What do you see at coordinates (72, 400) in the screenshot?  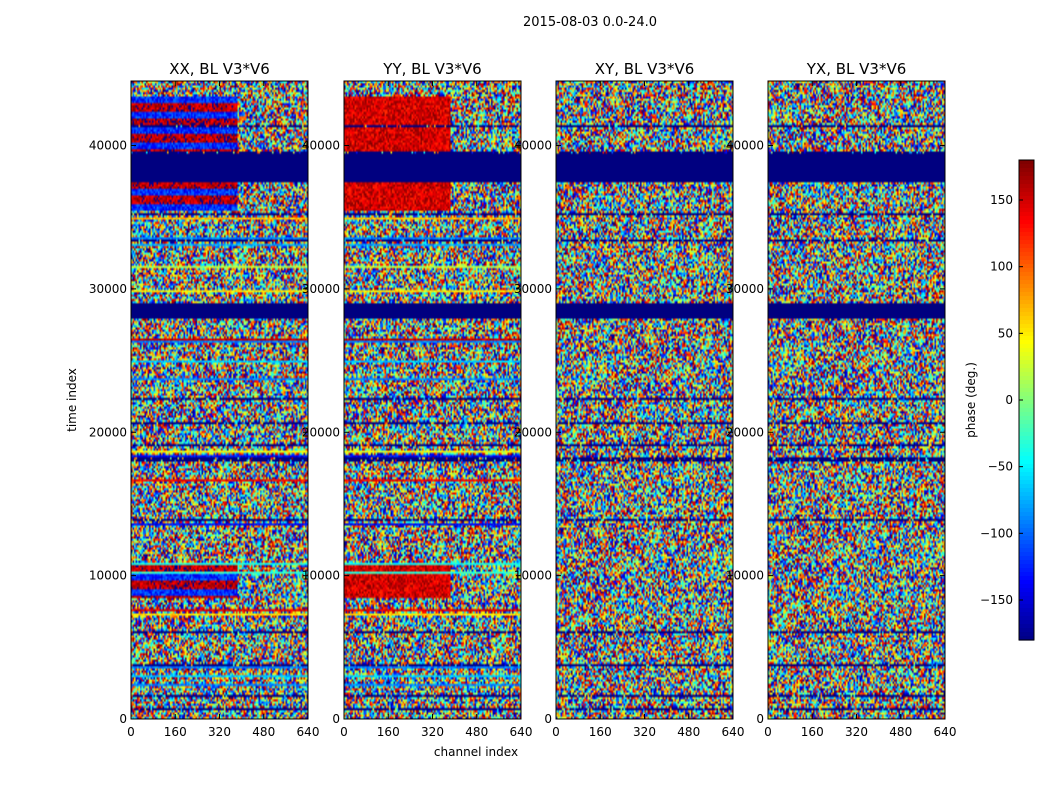 I see `y-axis-label: time index` at bounding box center [72, 400].